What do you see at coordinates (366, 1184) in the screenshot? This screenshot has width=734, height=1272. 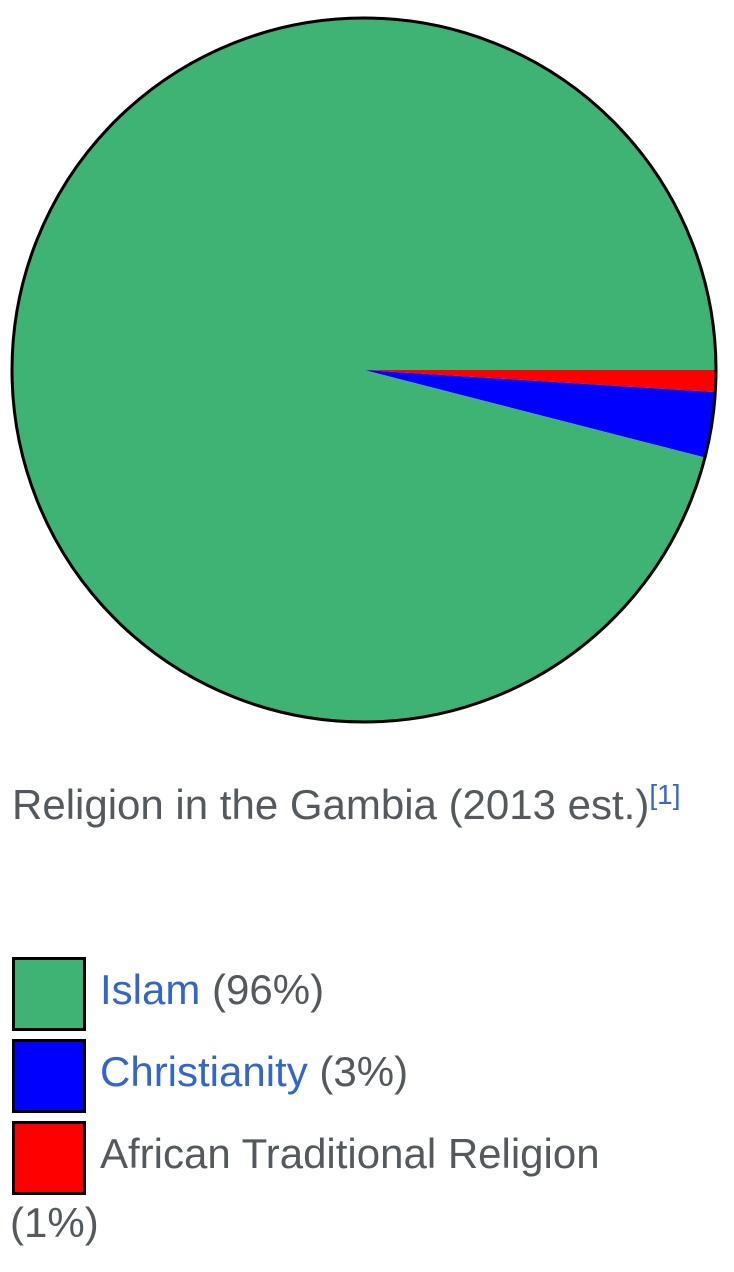 I see `legend-item-african-traditional-religion: African Traditional Religion (1%)` at bounding box center [366, 1184].